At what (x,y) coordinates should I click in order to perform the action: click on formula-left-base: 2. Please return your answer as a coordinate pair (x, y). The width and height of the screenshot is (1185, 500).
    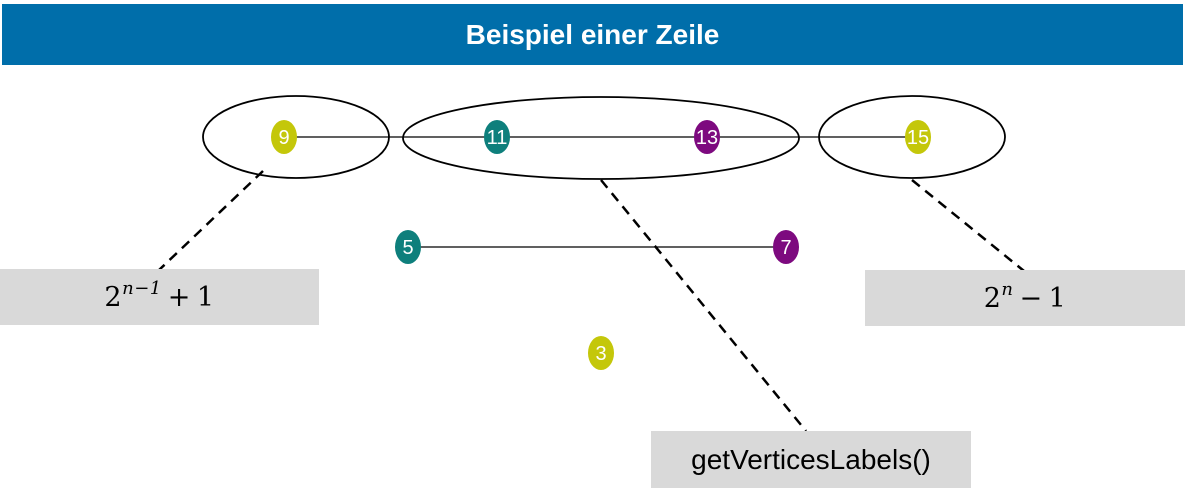
    Looking at the image, I should click on (113, 297).